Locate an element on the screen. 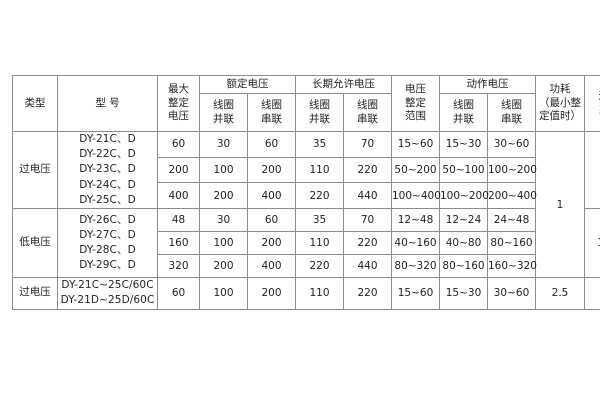  header-rated-parallel-line-2: 并联 is located at coordinates (223, 118).